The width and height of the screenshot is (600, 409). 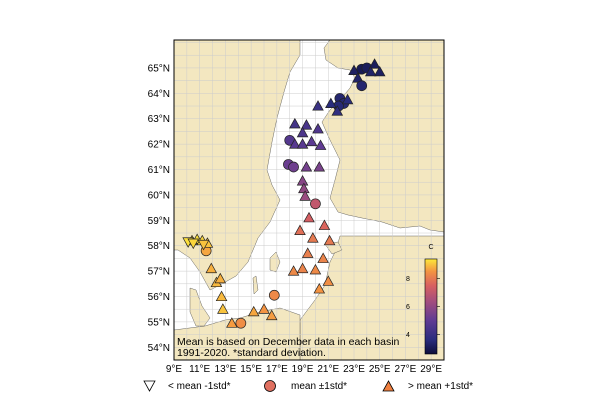 I want to click on lon-tick-label: 11°E, so click(x=199, y=369).